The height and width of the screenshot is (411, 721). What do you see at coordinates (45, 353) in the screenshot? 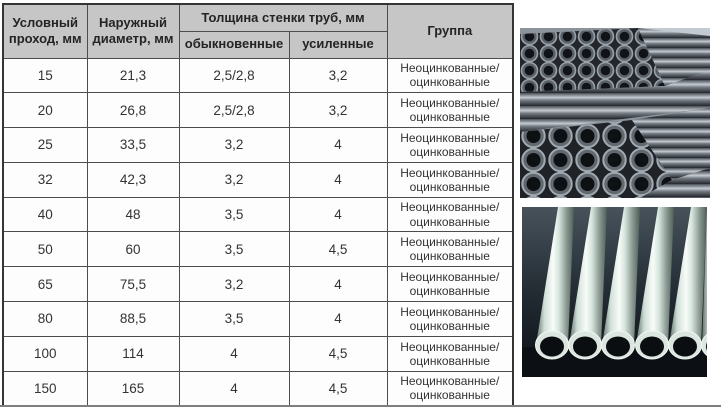
I see `cell-nominal-bore: 100` at bounding box center [45, 353].